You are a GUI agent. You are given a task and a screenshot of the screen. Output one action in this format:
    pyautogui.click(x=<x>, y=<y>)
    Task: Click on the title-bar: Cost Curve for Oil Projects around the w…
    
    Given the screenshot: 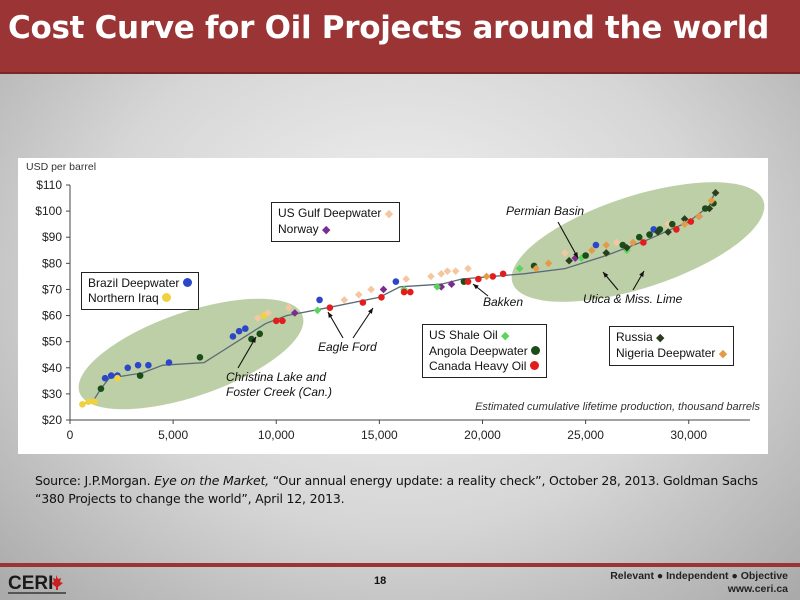 What is the action you would take?
    pyautogui.click(x=400, y=37)
    